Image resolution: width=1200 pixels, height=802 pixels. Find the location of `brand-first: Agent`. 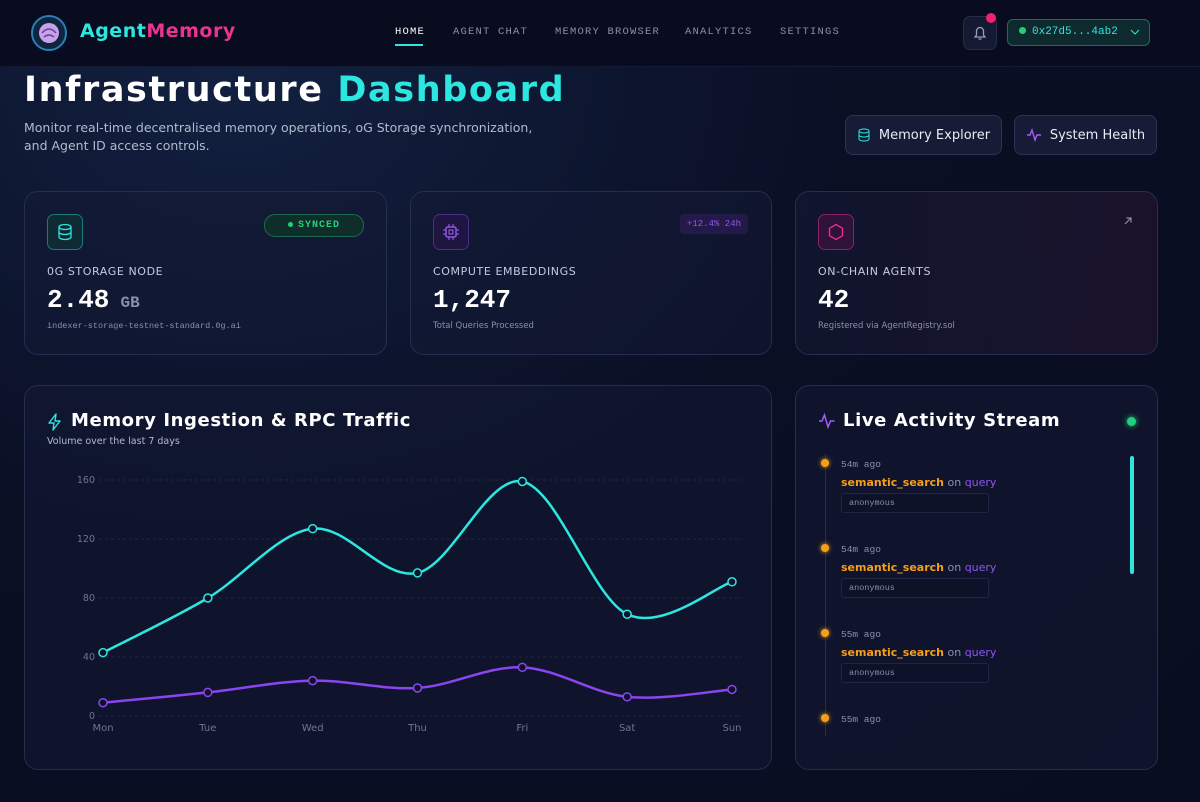

brand-first: Agent is located at coordinates (113, 31).